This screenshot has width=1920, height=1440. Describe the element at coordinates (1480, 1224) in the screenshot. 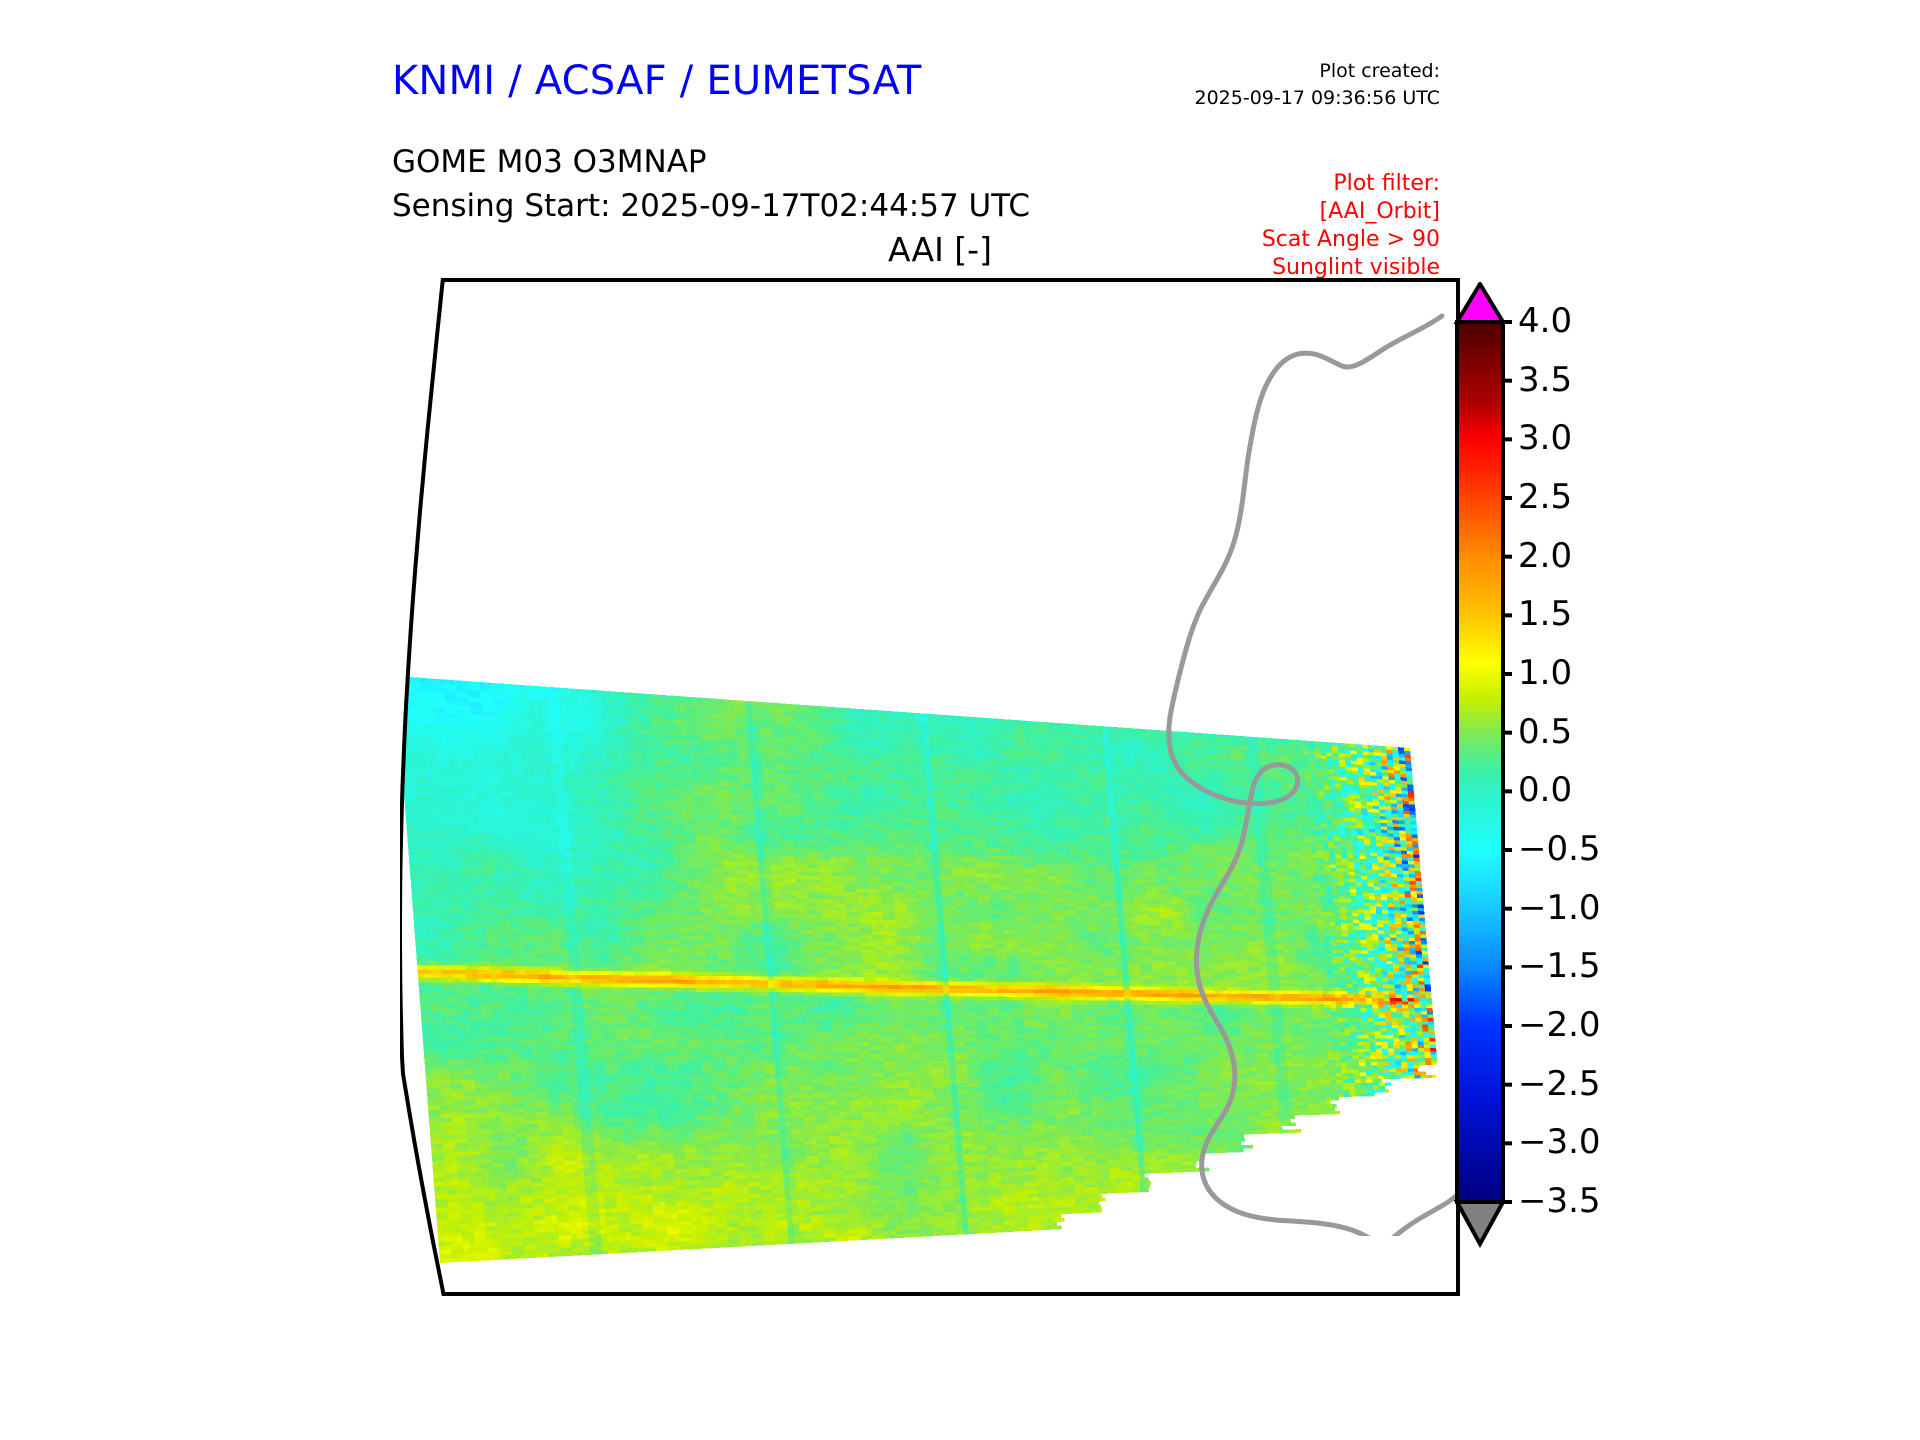

I see `colorbar-under-arrow` at that location.